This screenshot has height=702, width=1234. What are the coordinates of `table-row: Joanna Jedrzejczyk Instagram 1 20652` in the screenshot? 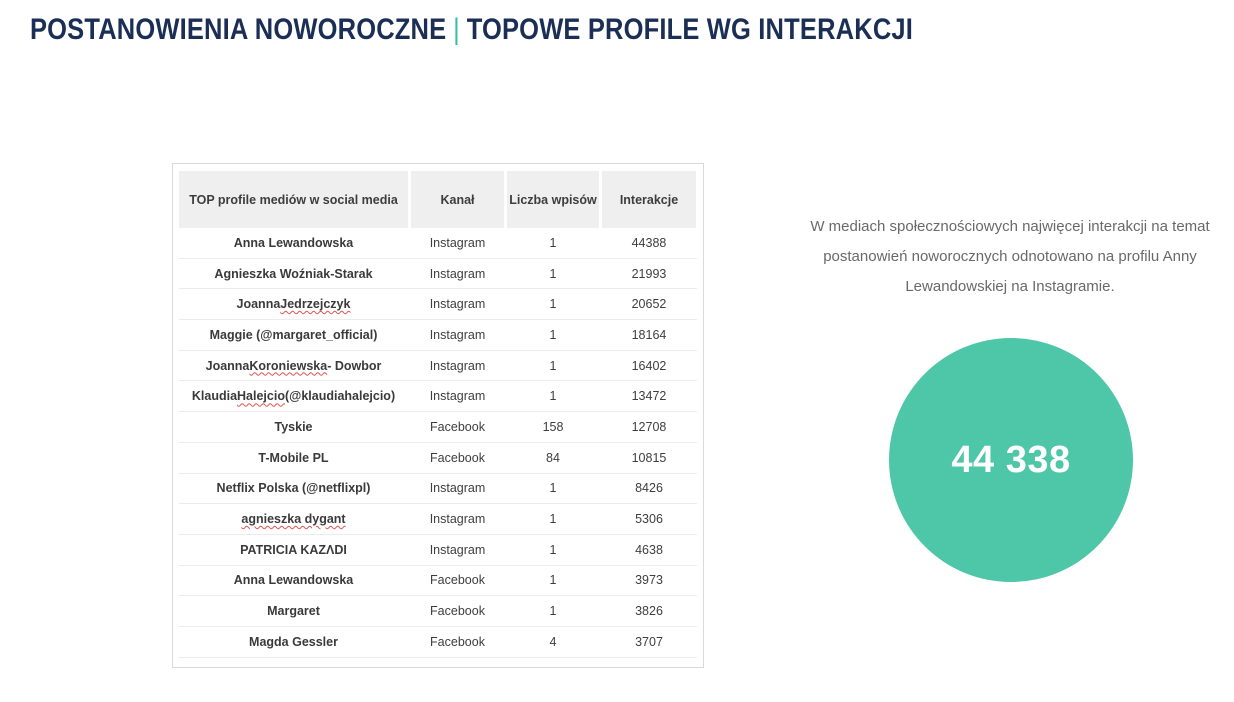 It's located at (438, 305).